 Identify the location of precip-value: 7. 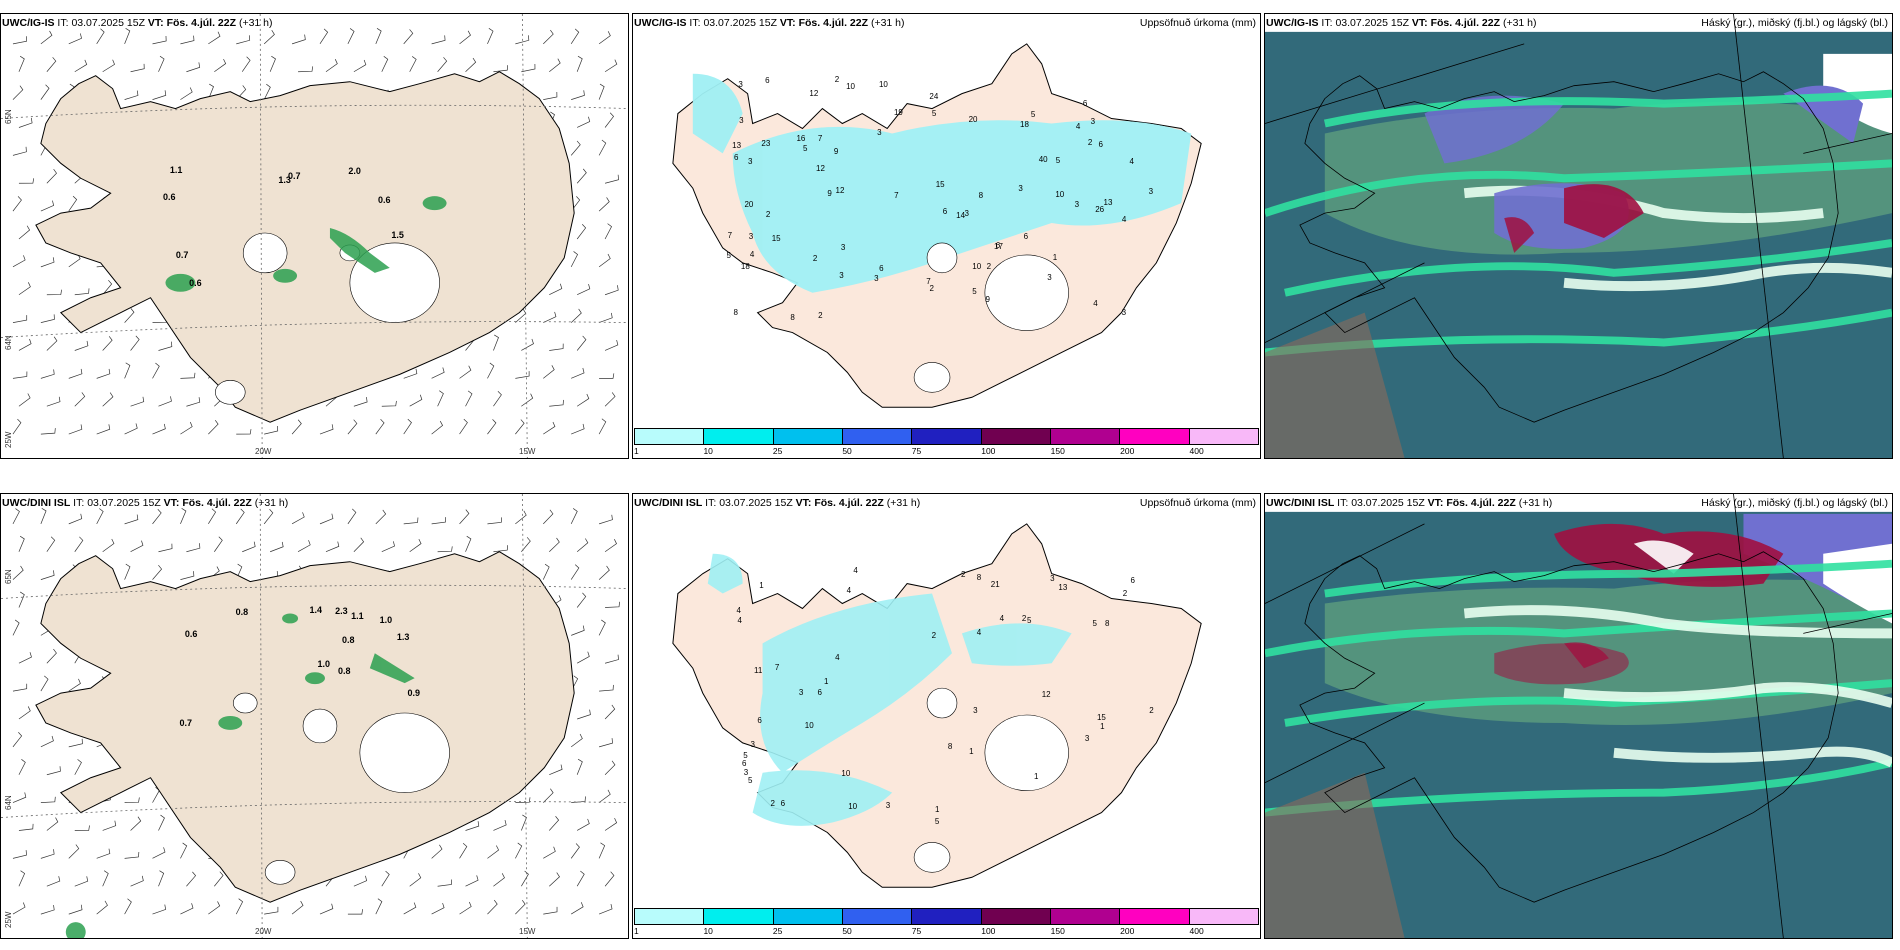
(820, 138).